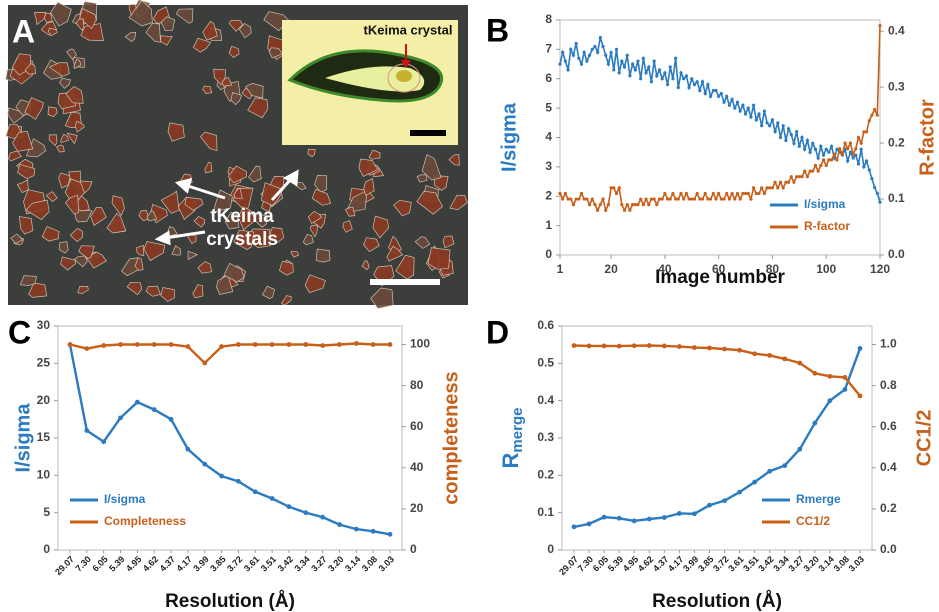  I want to click on x-tick-label: 100, so click(826, 269).